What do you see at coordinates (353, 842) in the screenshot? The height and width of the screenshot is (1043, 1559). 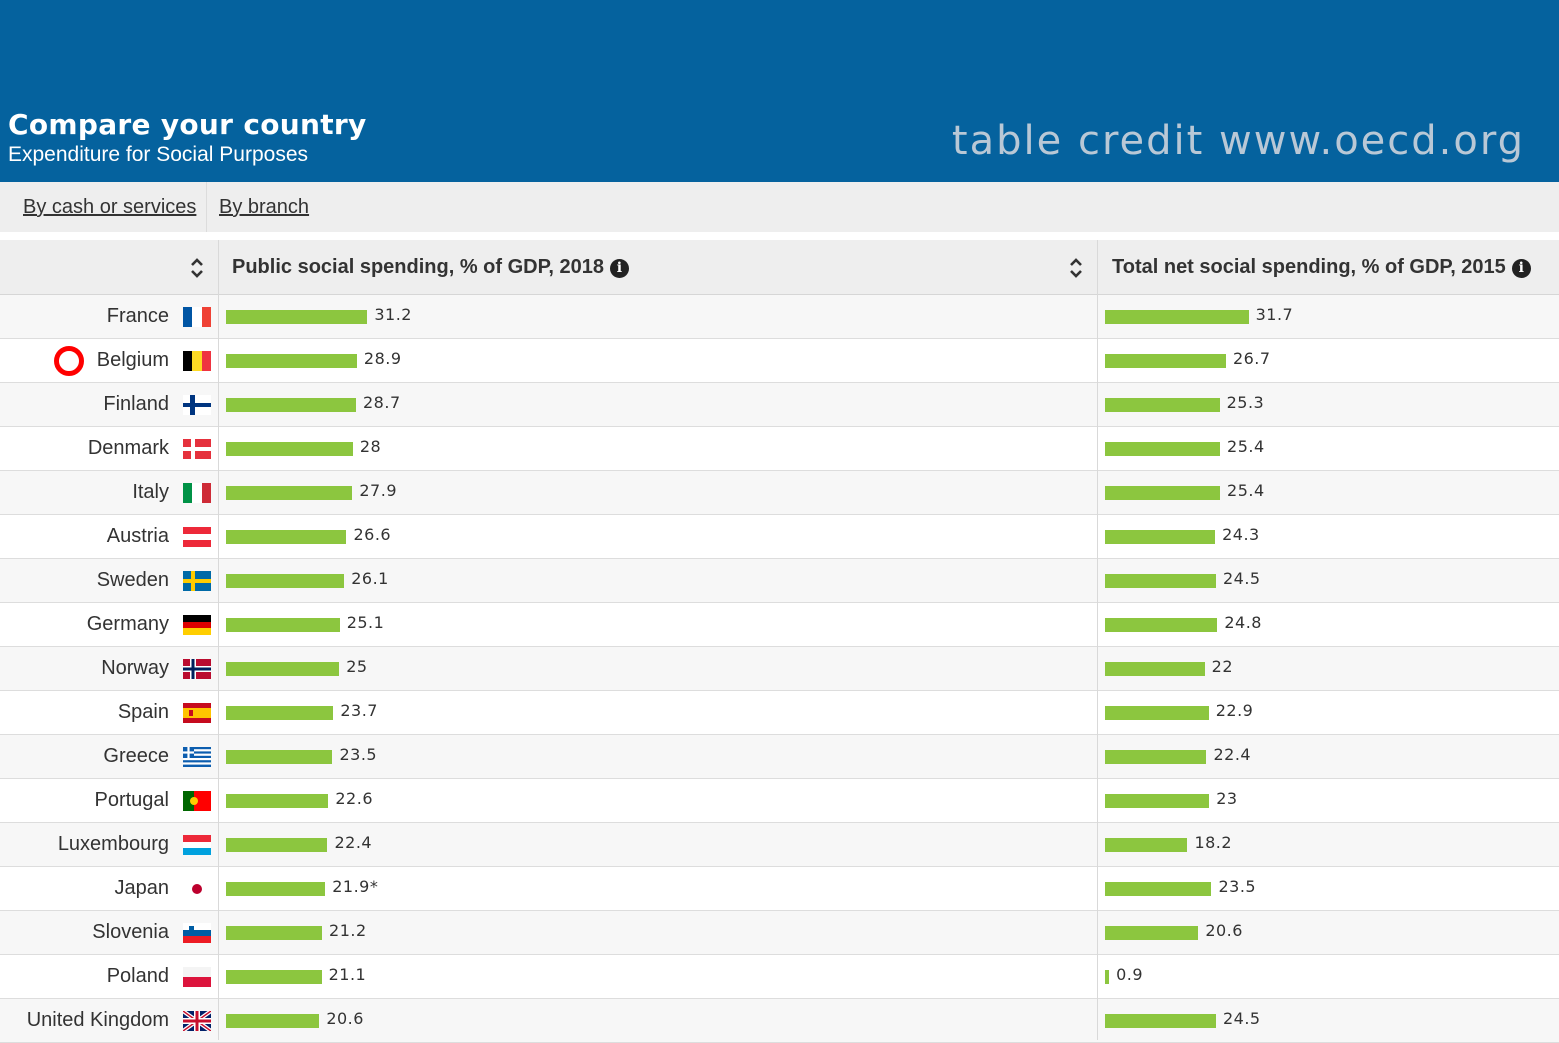 I see `value-label-public: 22.4` at bounding box center [353, 842].